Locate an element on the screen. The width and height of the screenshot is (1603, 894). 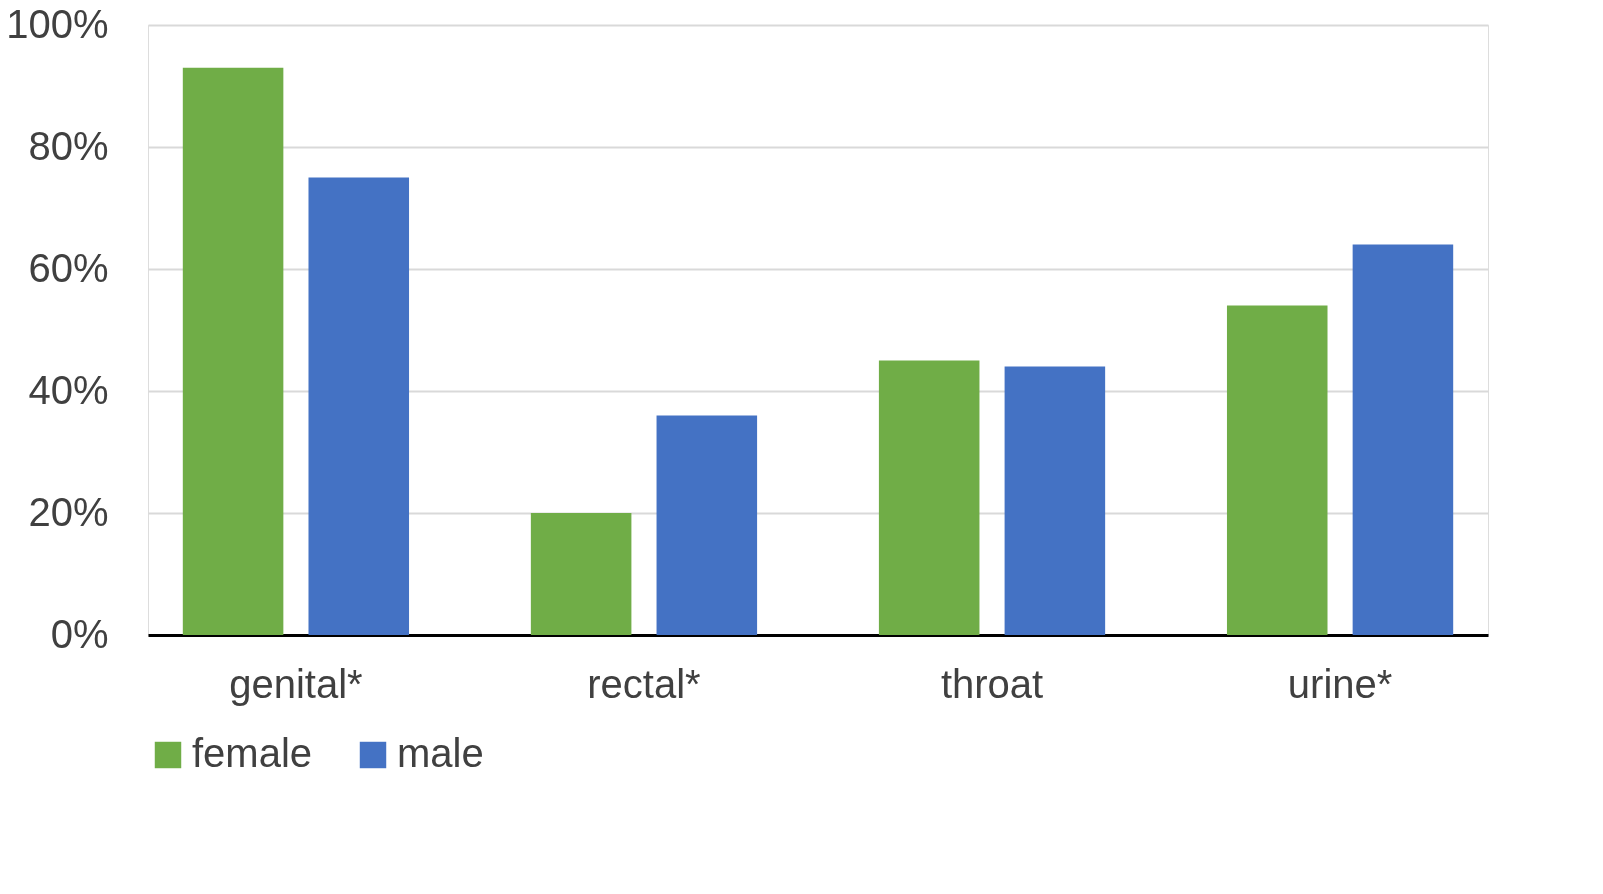
x-tick-label: genital* is located at coordinates (296, 683).